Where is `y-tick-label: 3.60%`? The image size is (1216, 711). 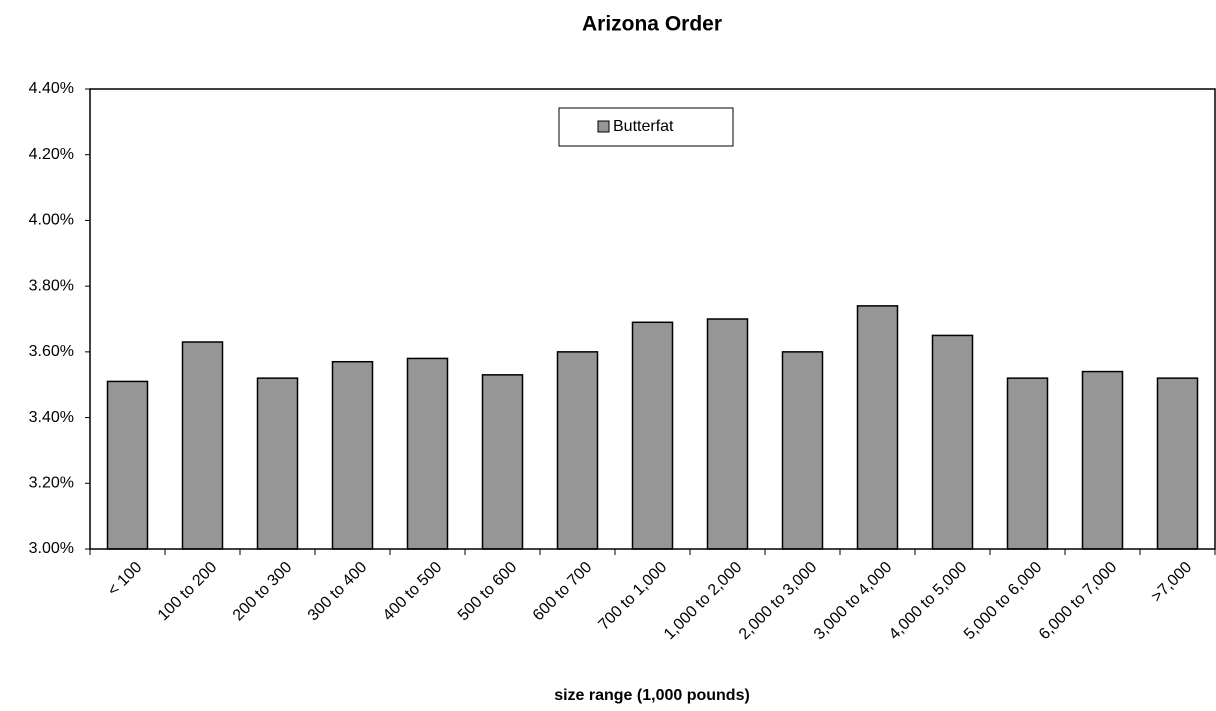 y-tick-label: 3.60% is located at coordinates (51, 351).